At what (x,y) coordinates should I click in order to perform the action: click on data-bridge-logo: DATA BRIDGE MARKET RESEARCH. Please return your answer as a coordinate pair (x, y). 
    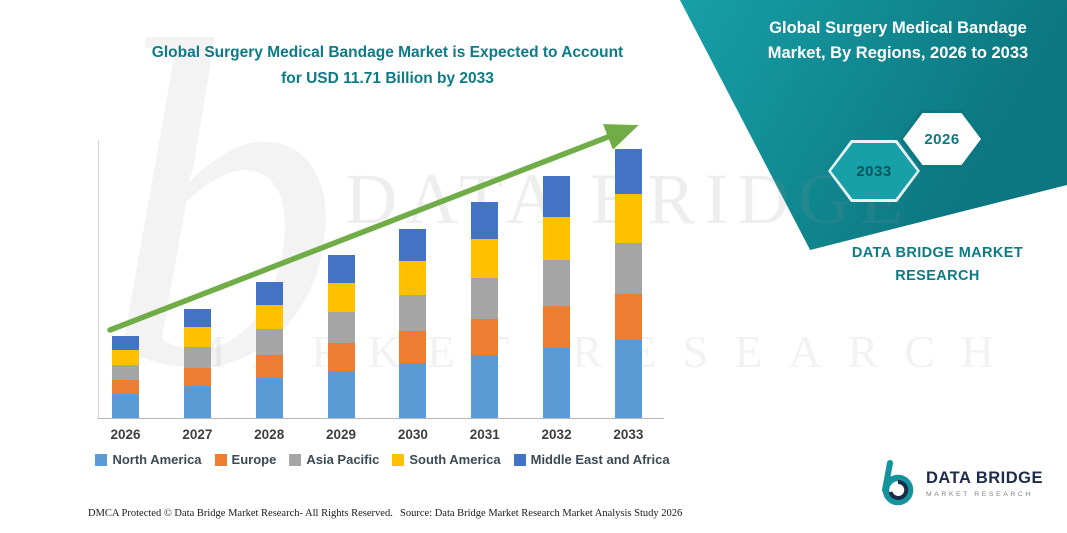
    Looking at the image, I should click on (958, 483).